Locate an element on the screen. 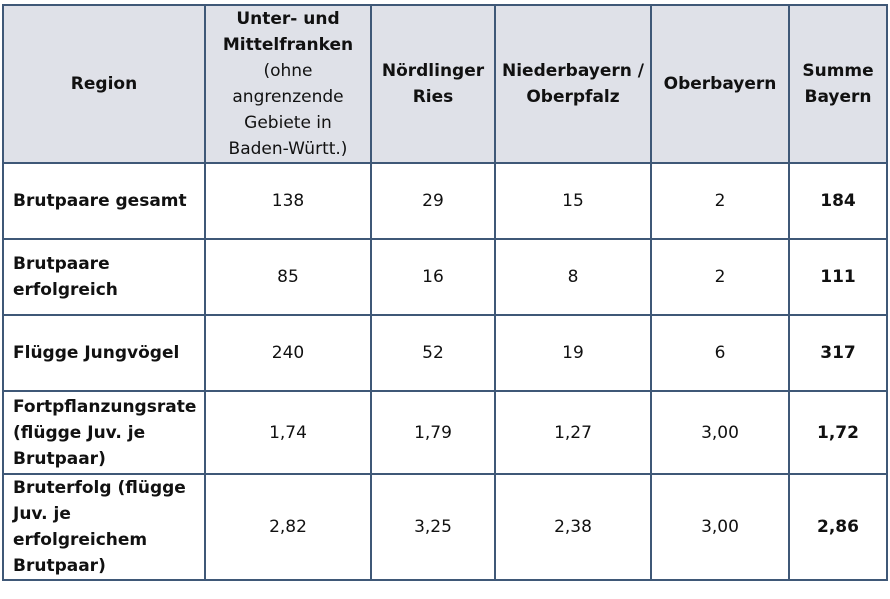 This screenshot has height=599, width=890. total-cell: 184 is located at coordinates (838, 201).